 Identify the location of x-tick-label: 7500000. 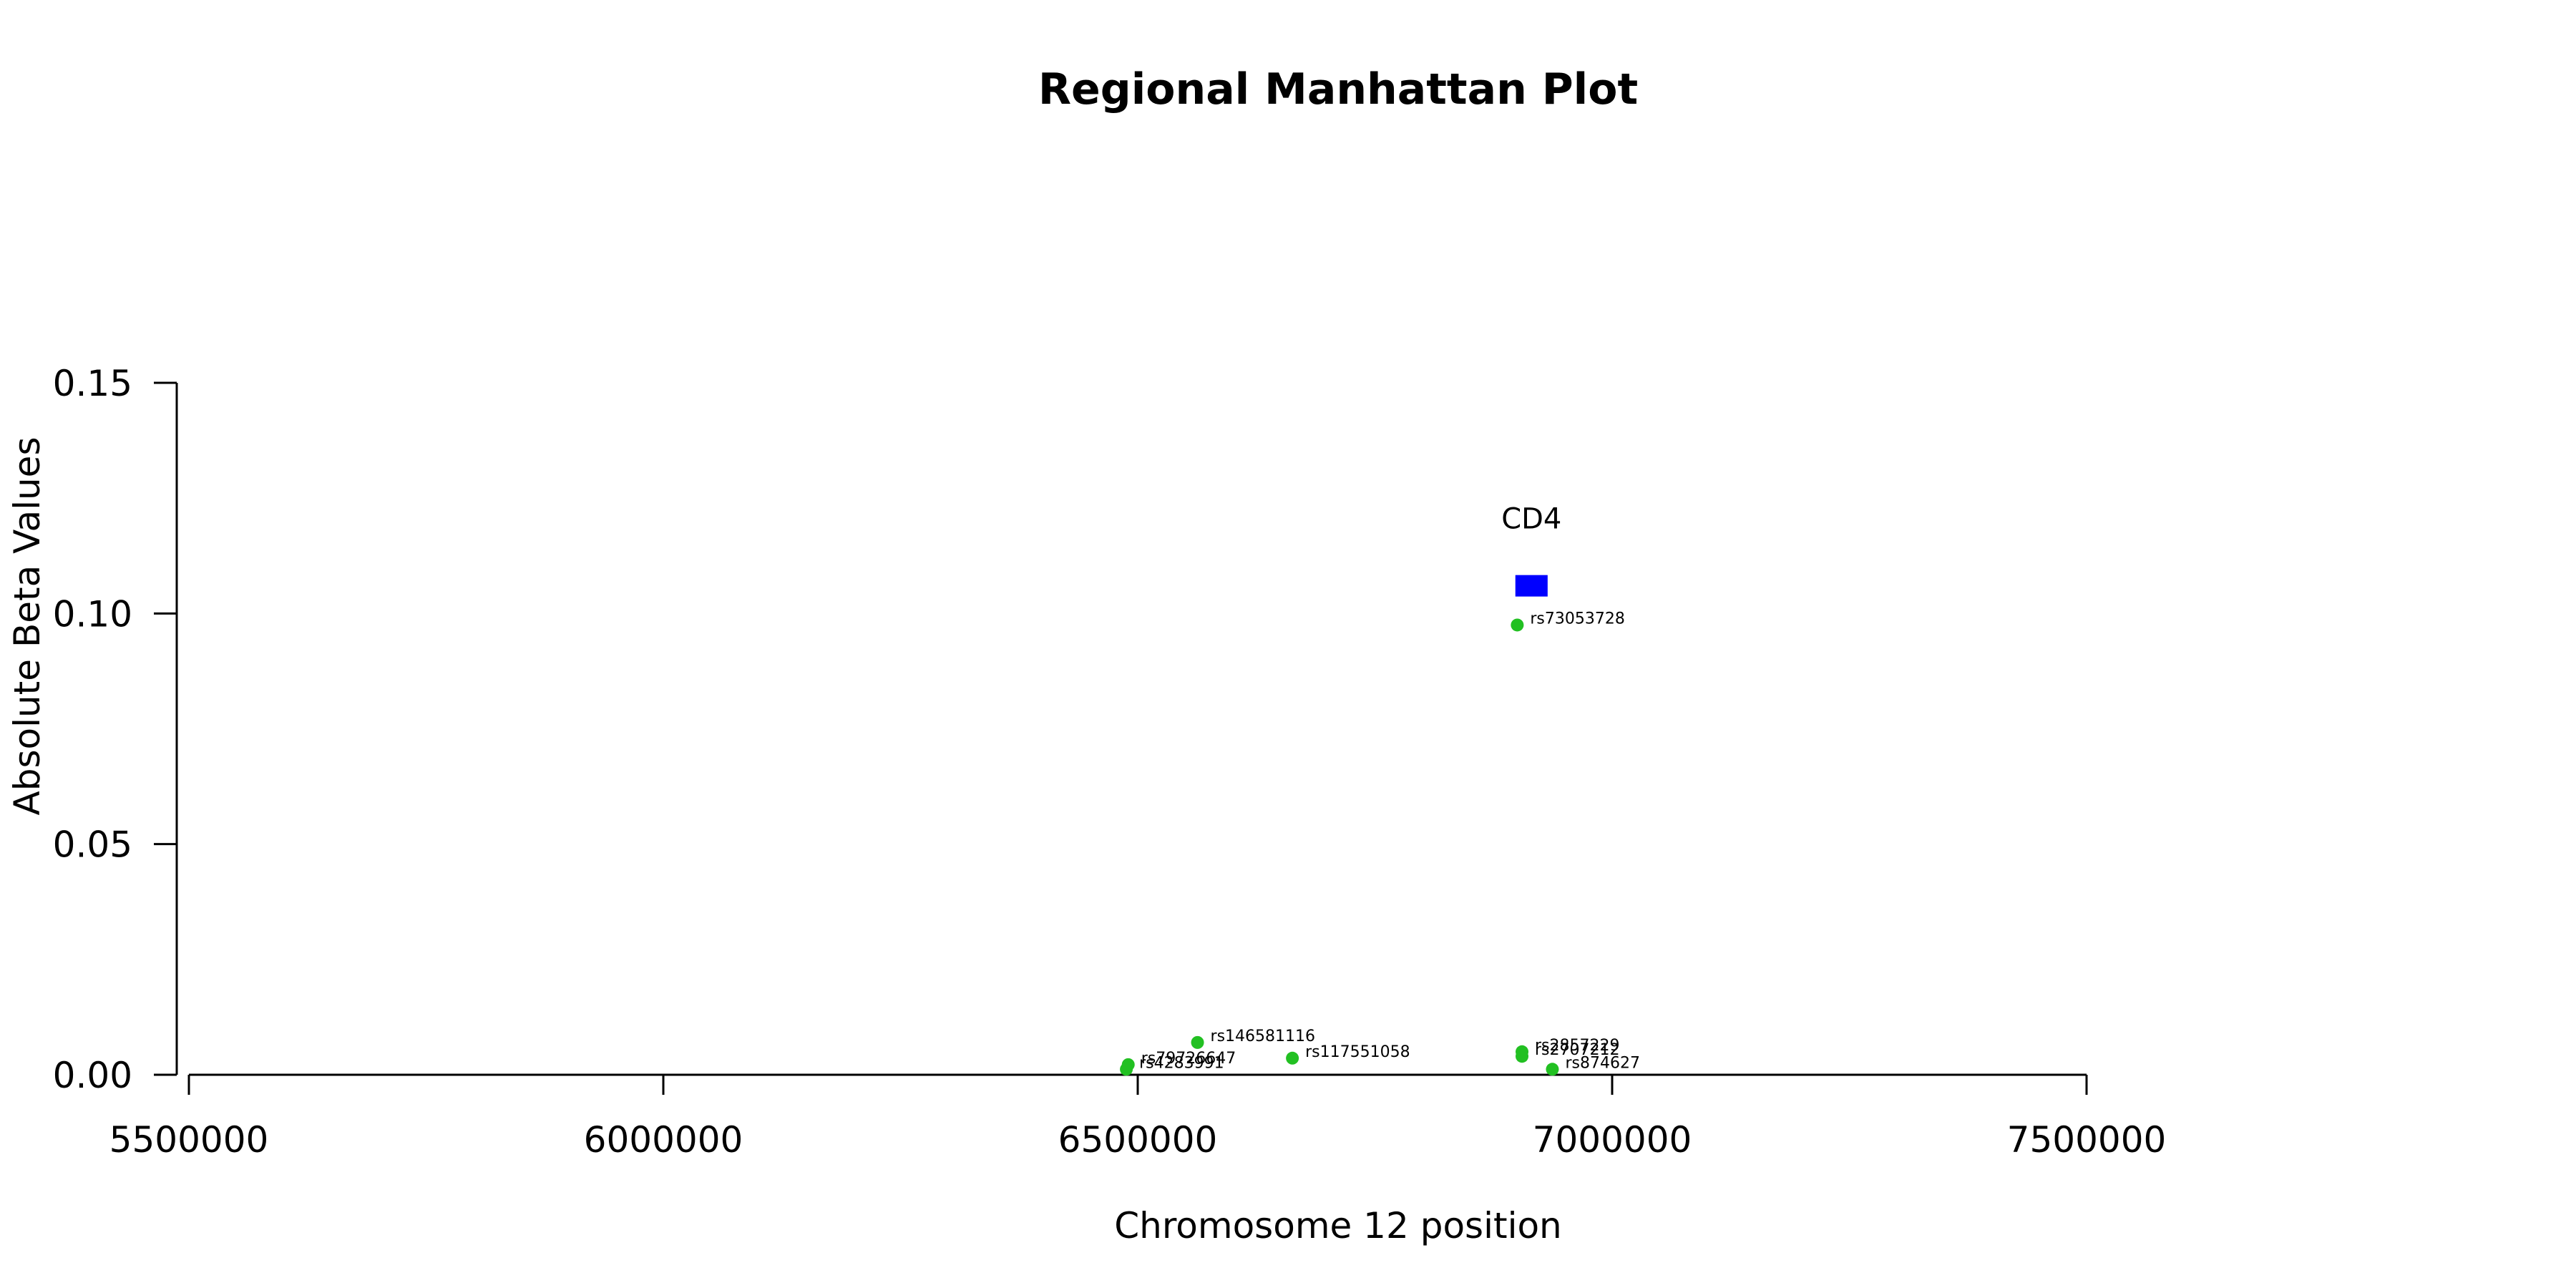
(2087, 1140).